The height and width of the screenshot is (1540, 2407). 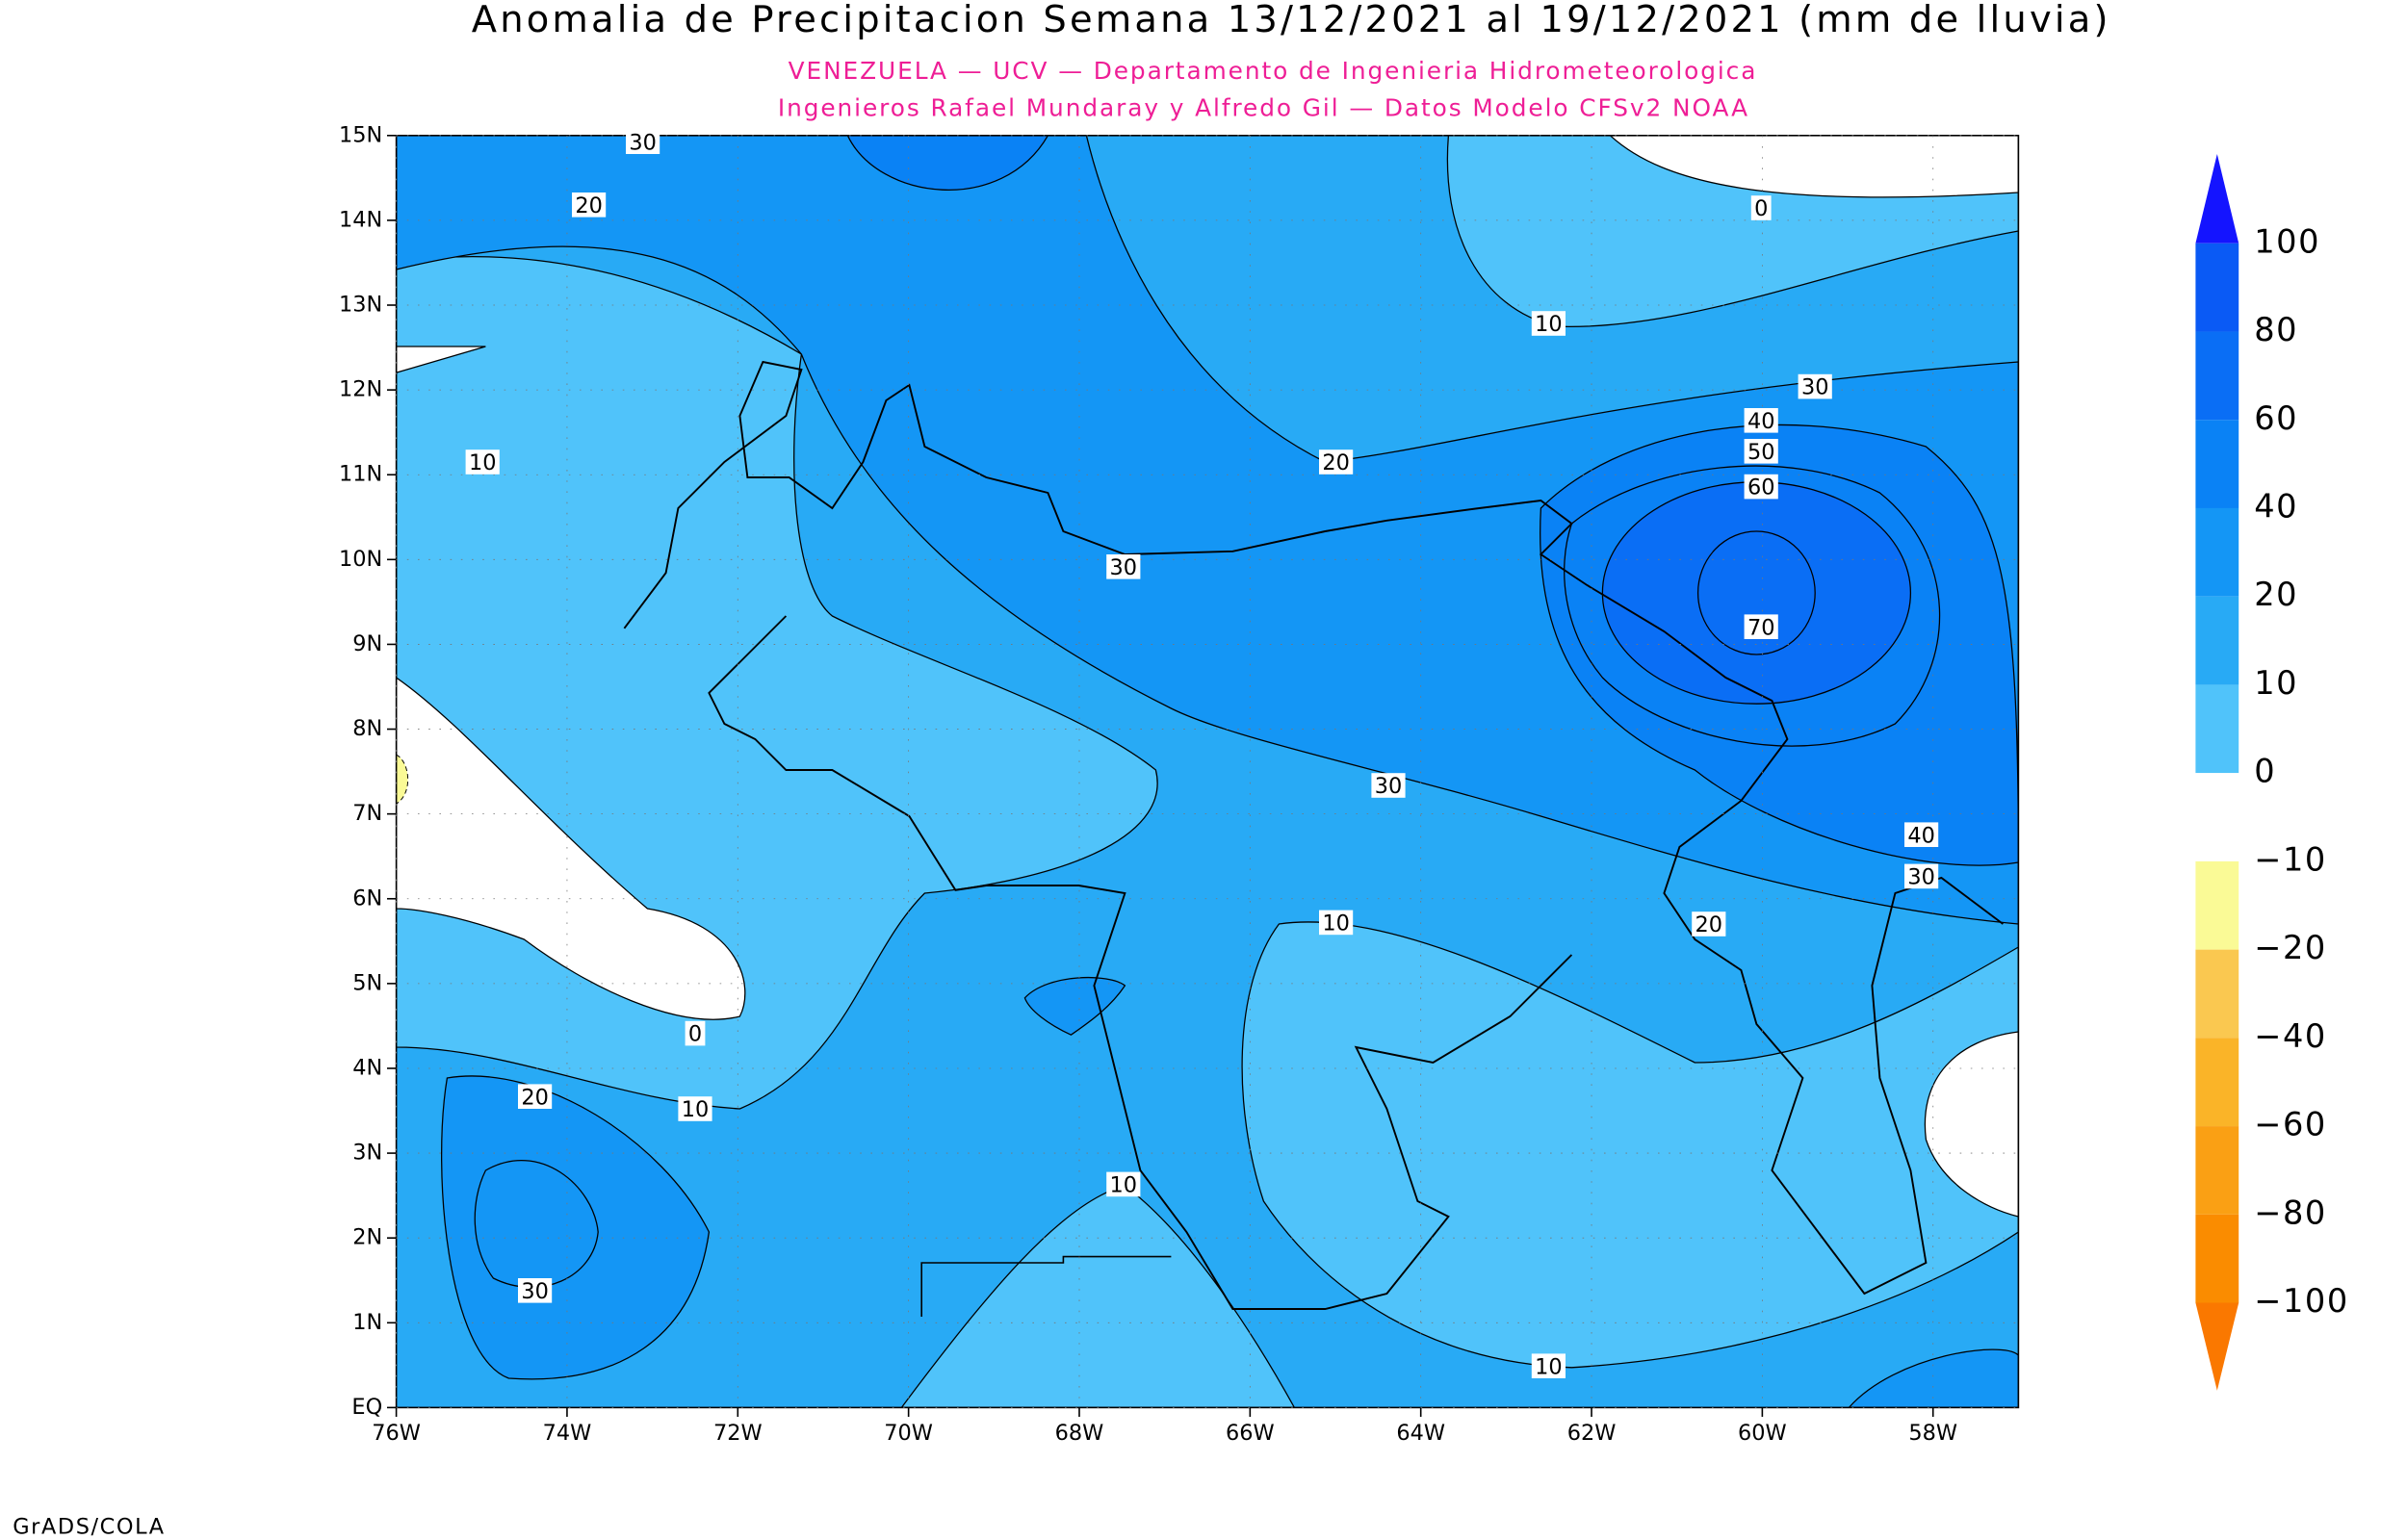 What do you see at coordinates (367, 1153) in the screenshot?
I see `y-tick-label: 3N` at bounding box center [367, 1153].